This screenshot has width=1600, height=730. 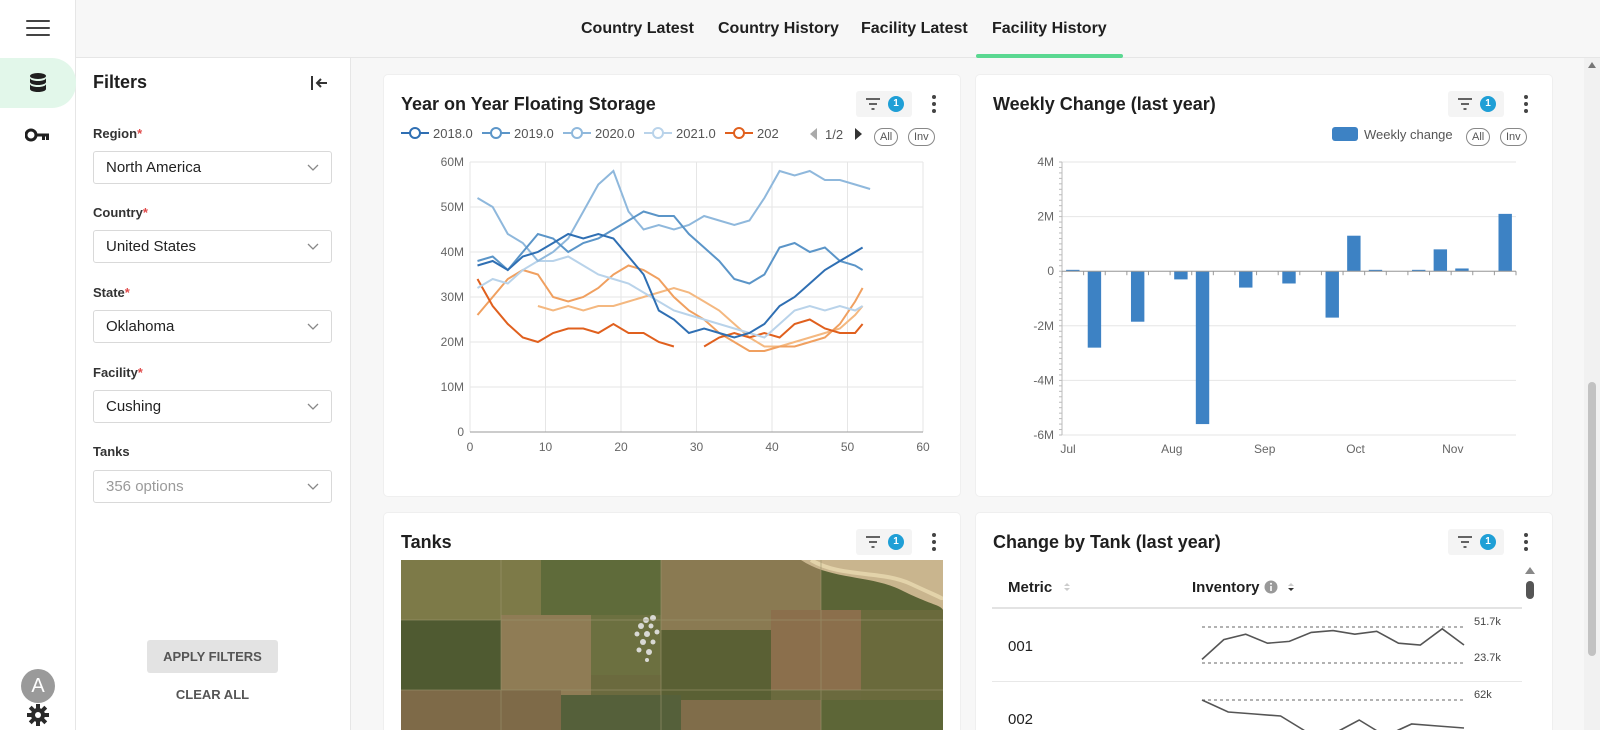 I want to click on x-tick-label: 30, so click(x=697, y=447).